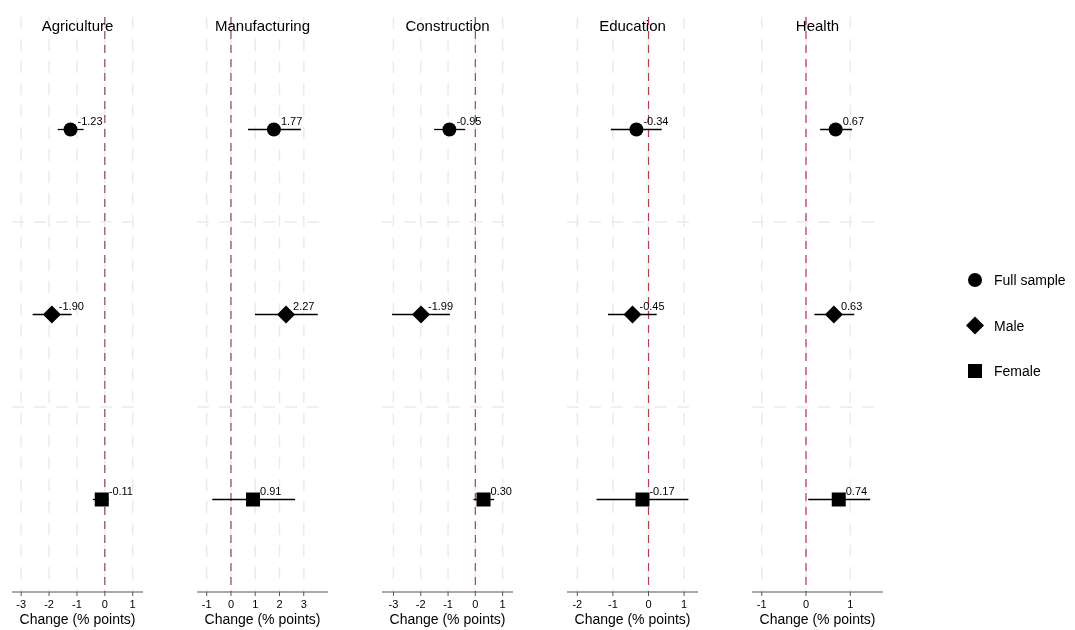 This screenshot has height=630, width=1075. I want to click on data-label: -1.90, so click(71, 305).